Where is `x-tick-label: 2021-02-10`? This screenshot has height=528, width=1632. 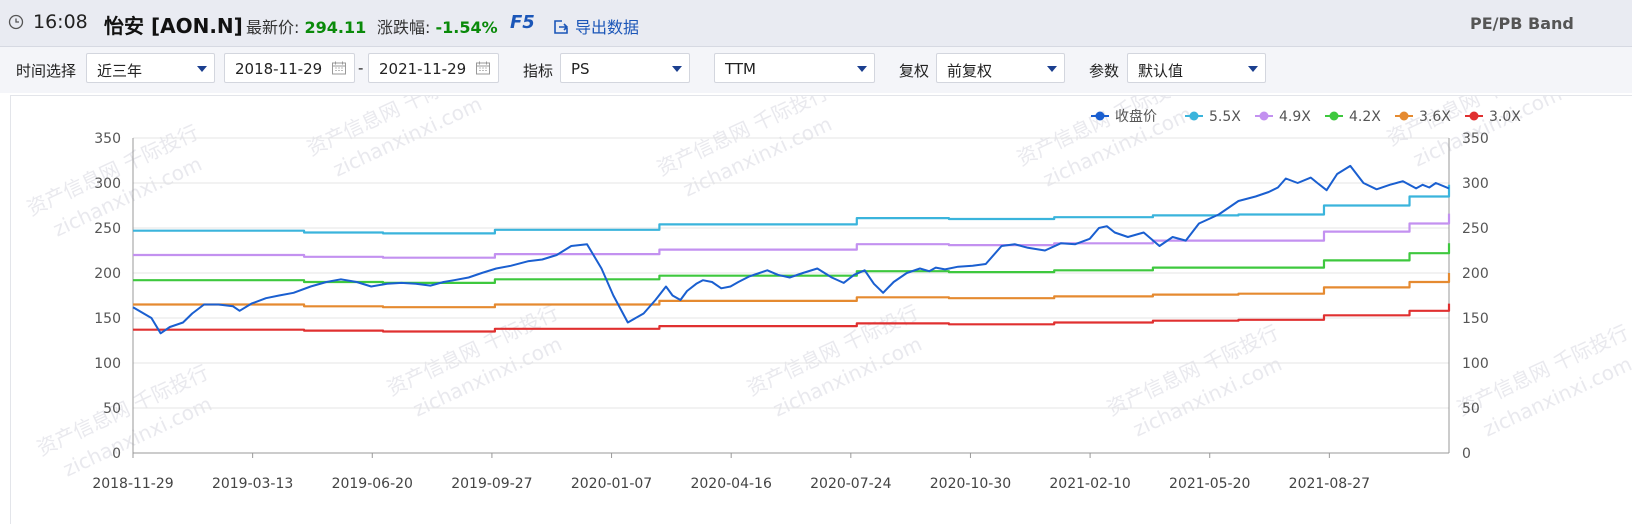 x-tick-label: 2021-02-10 is located at coordinates (1089, 484).